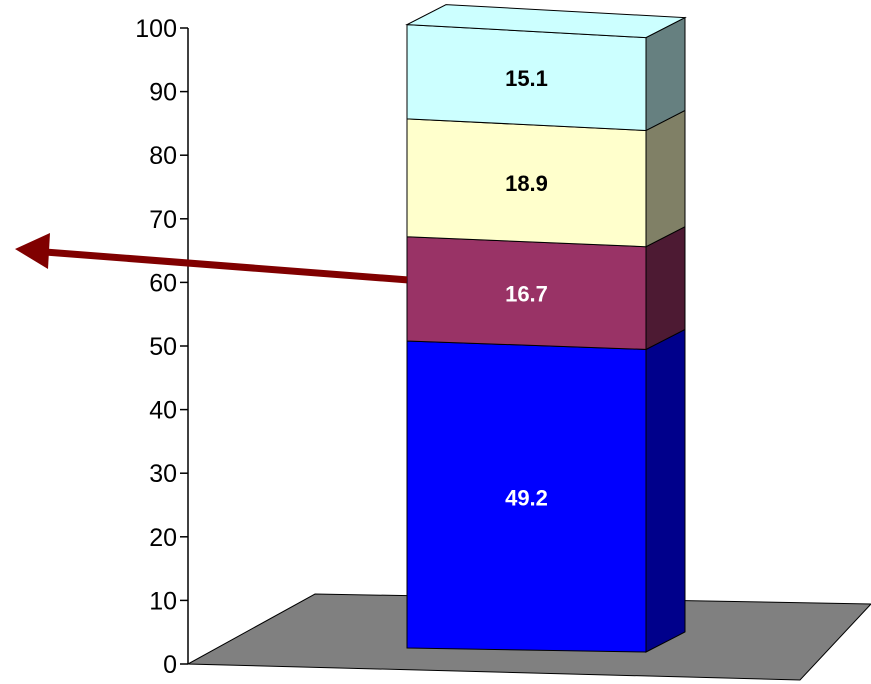 The image size is (871, 684). I want to click on y-tick-label: 30, so click(163, 474).